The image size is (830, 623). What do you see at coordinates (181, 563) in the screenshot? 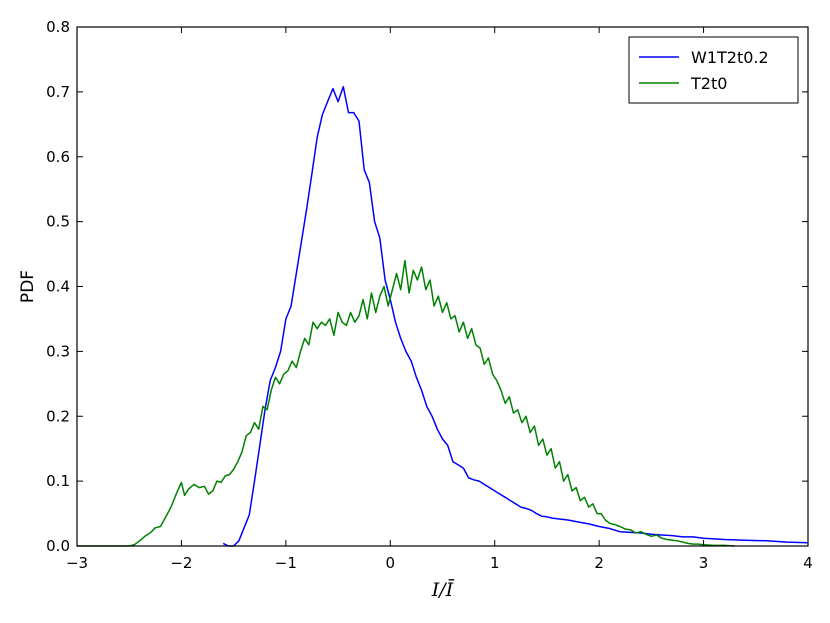
I see `x-tick-label: −2` at bounding box center [181, 563].